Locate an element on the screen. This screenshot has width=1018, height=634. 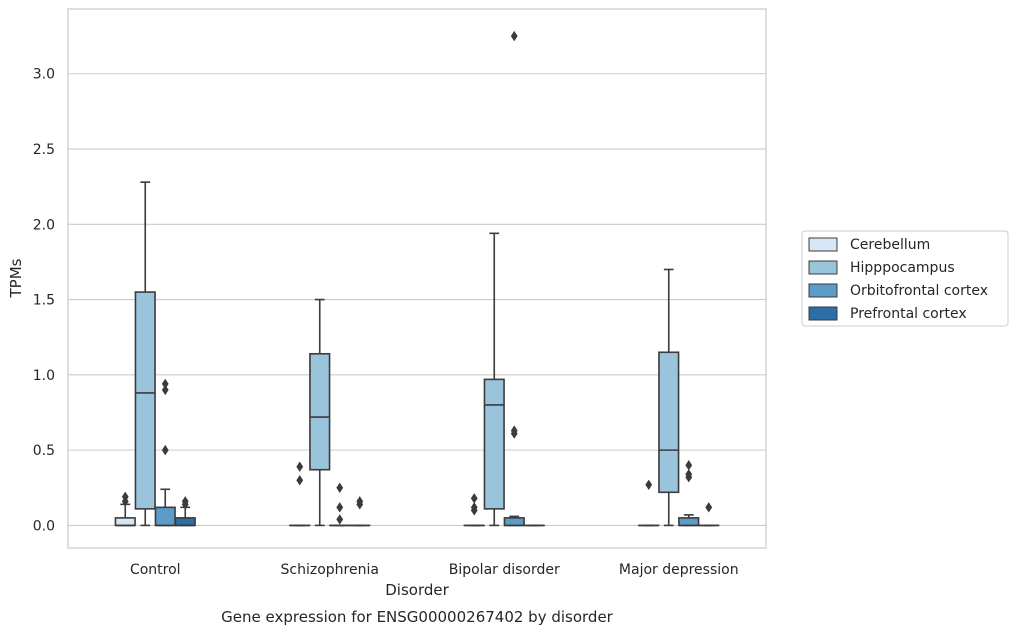
y-axis-title: TPMs is located at coordinates (16, 278).